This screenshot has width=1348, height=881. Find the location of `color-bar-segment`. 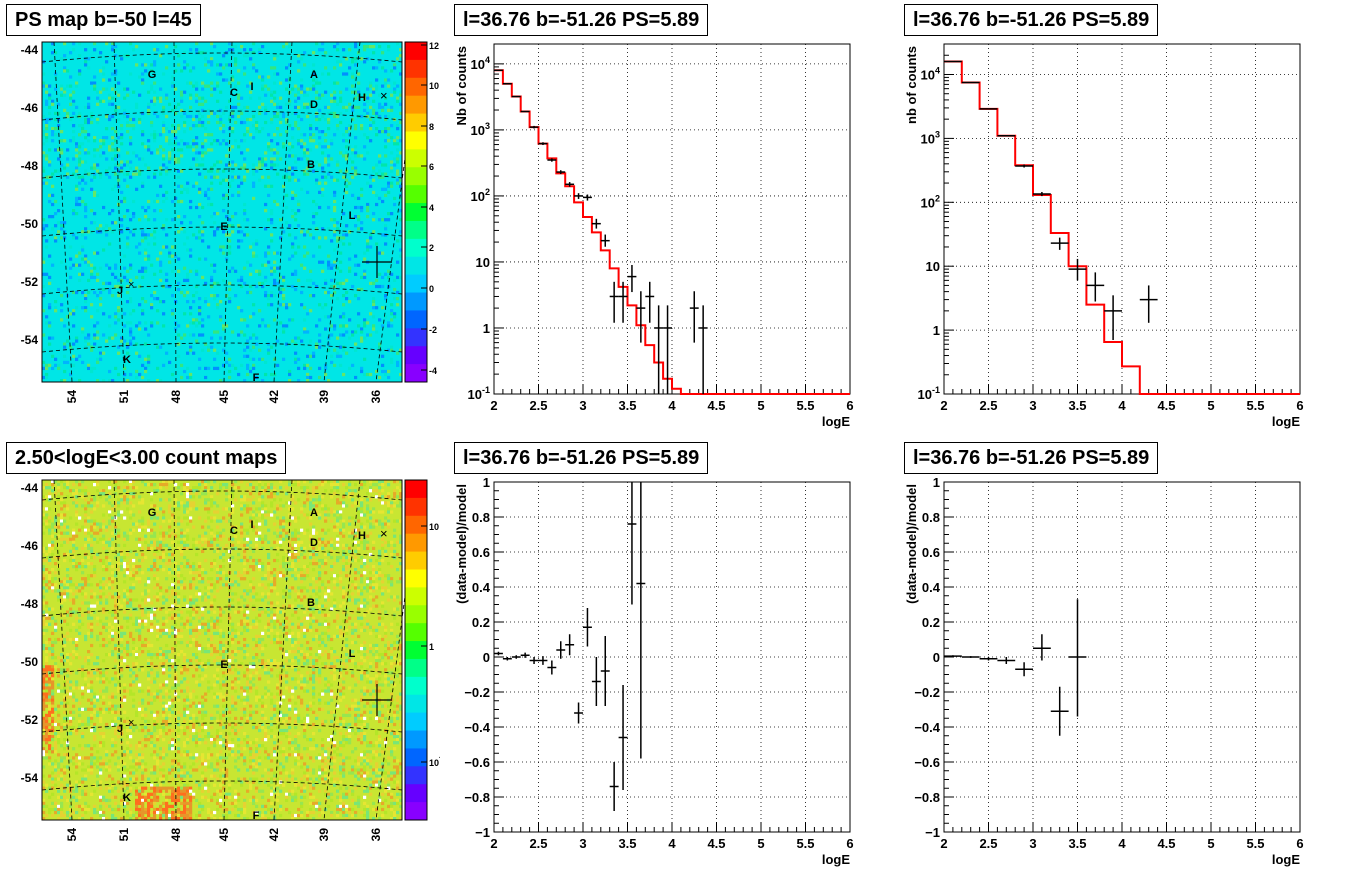

color-bar-segment is located at coordinates (416, 248).